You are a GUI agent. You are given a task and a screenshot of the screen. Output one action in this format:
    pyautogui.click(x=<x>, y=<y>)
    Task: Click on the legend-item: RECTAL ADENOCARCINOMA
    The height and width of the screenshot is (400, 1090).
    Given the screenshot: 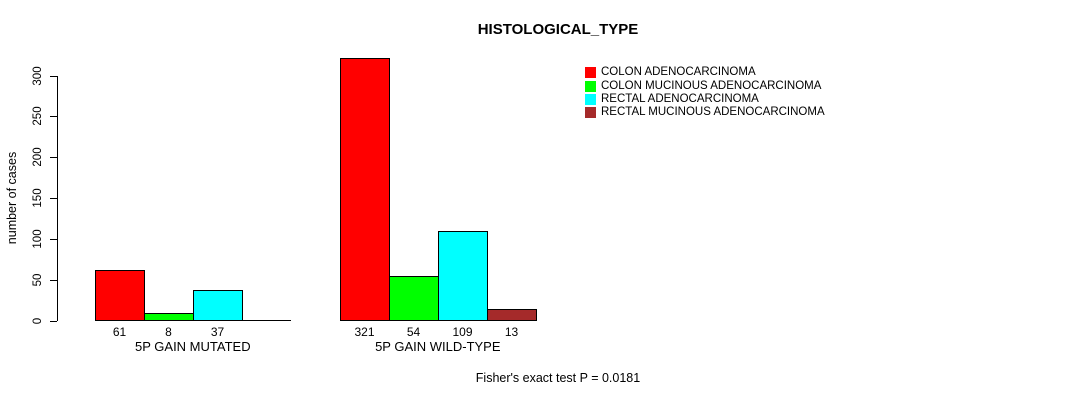 What is the action you would take?
    pyautogui.click(x=705, y=99)
    